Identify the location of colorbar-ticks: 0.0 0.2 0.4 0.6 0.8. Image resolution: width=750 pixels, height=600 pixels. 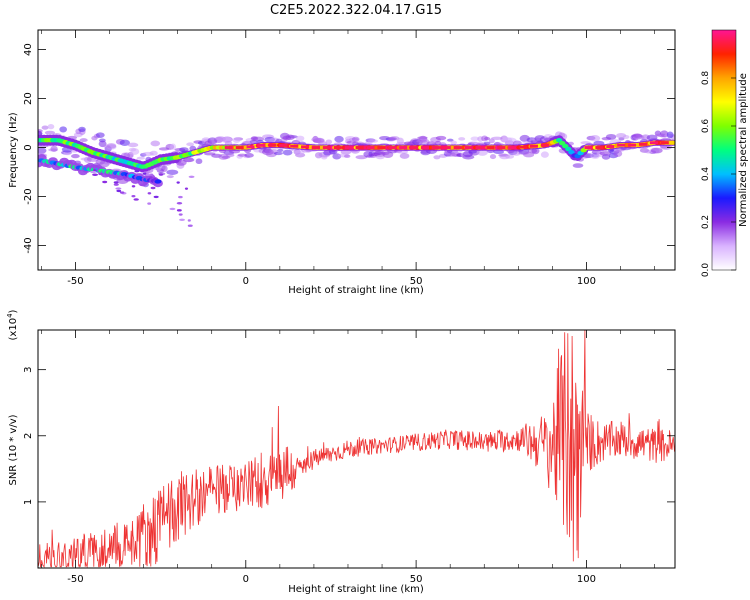
(718, 174).